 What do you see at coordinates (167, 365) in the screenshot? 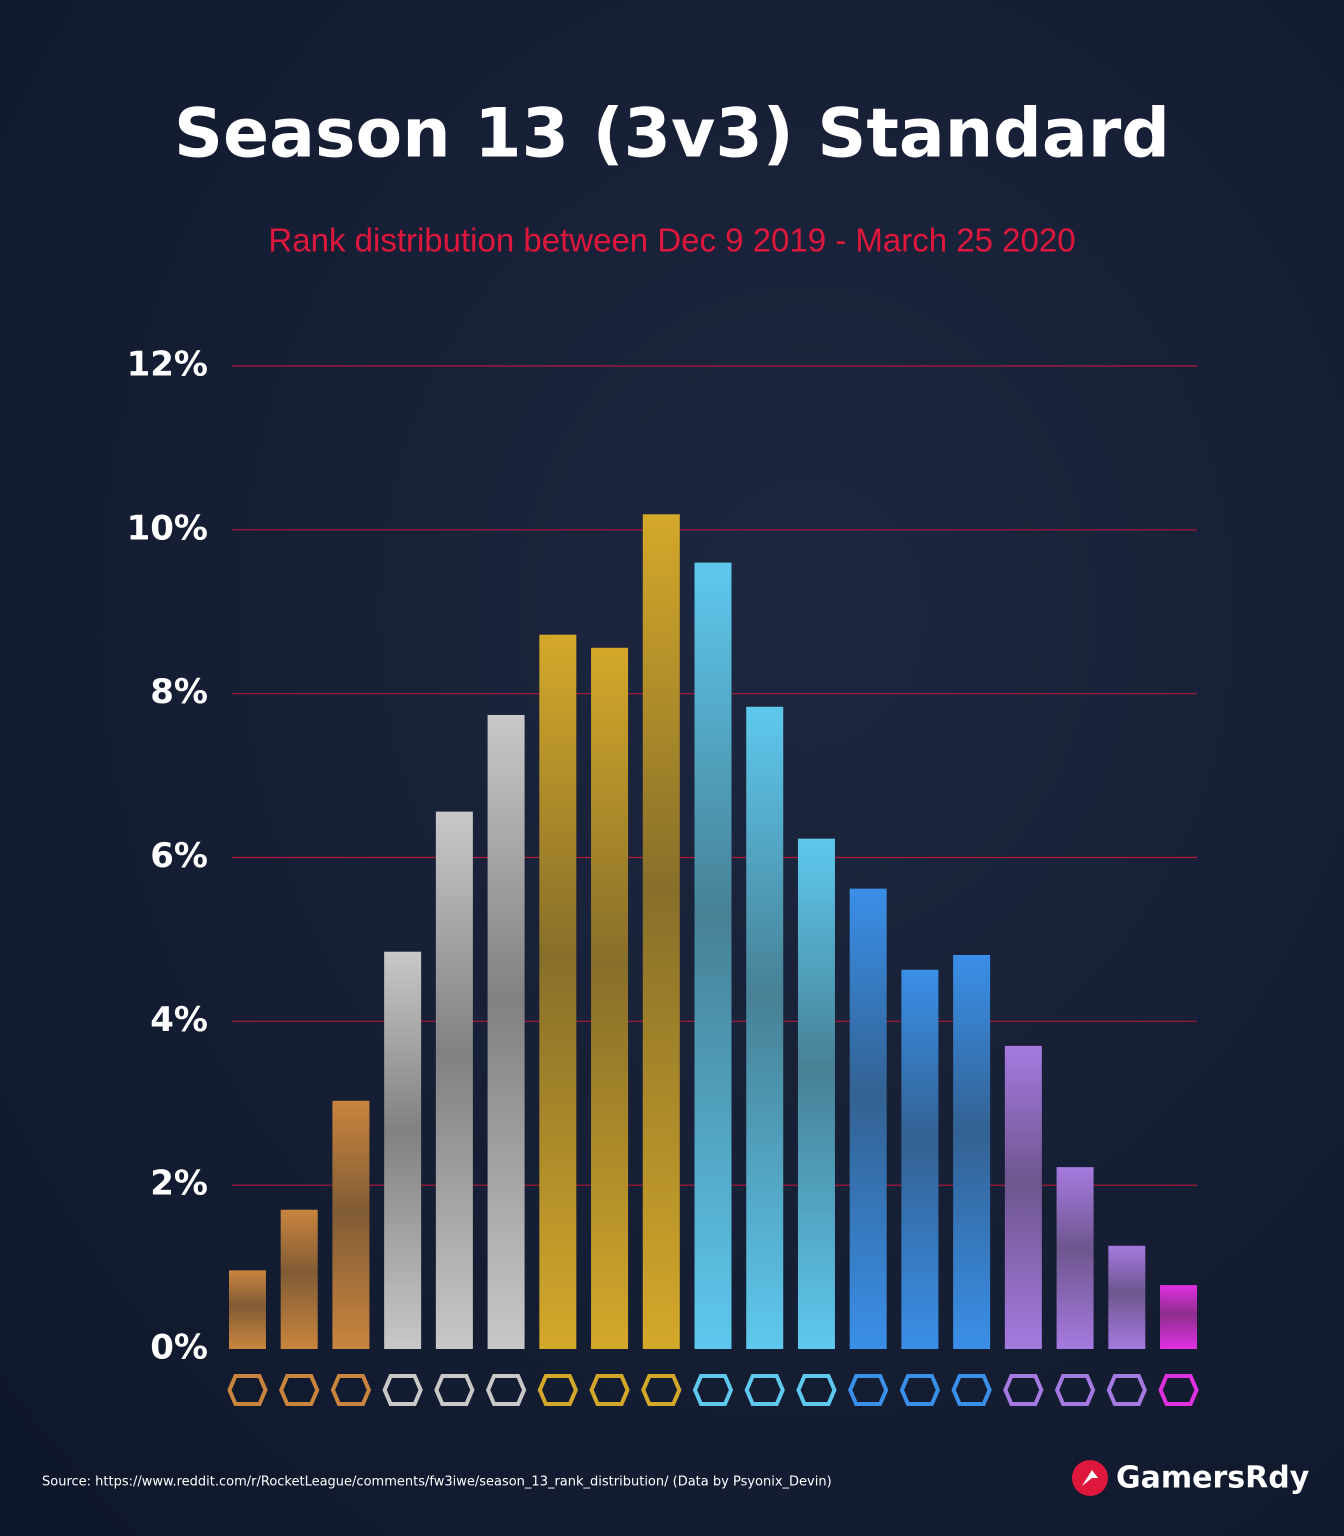
I see `y-tick-label: 12%` at bounding box center [167, 365].